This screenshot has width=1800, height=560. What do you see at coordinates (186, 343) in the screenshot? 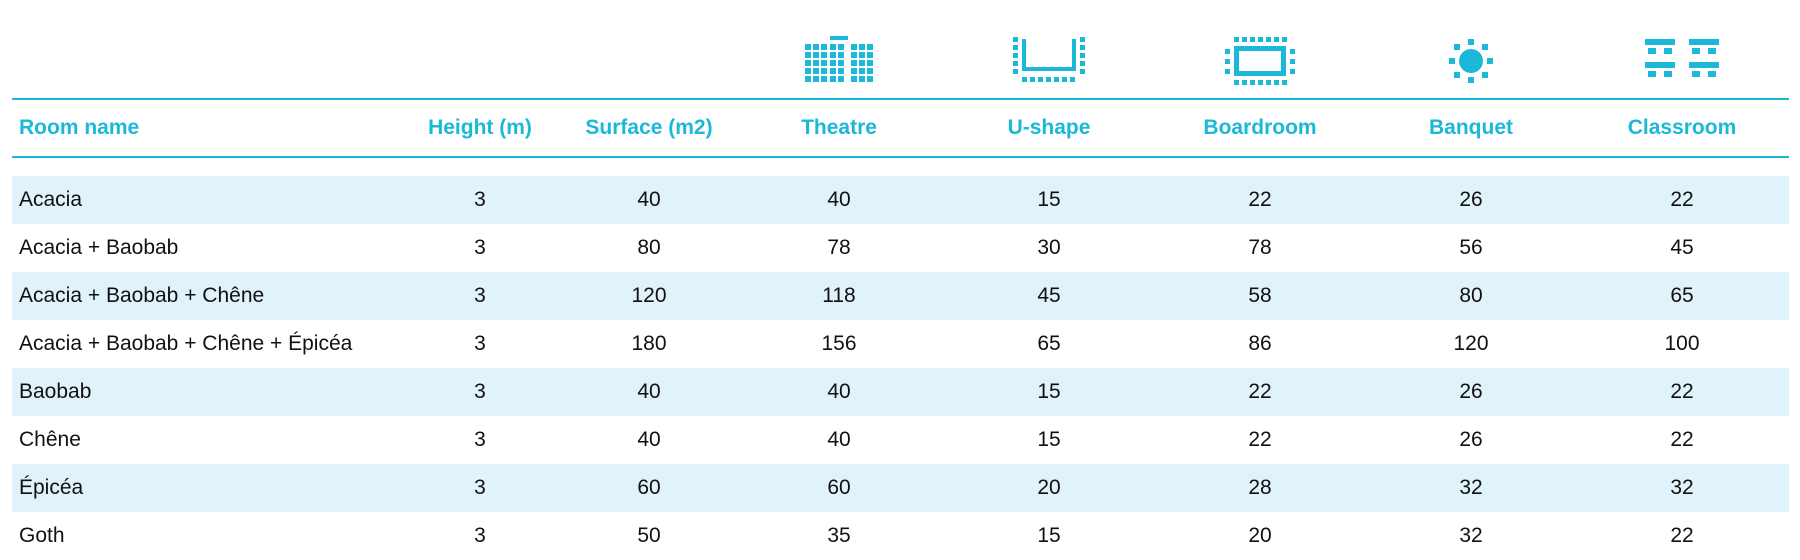
I see `room-name-cell: Acacia + Baobab + Chêne + Épicéa` at bounding box center [186, 343].